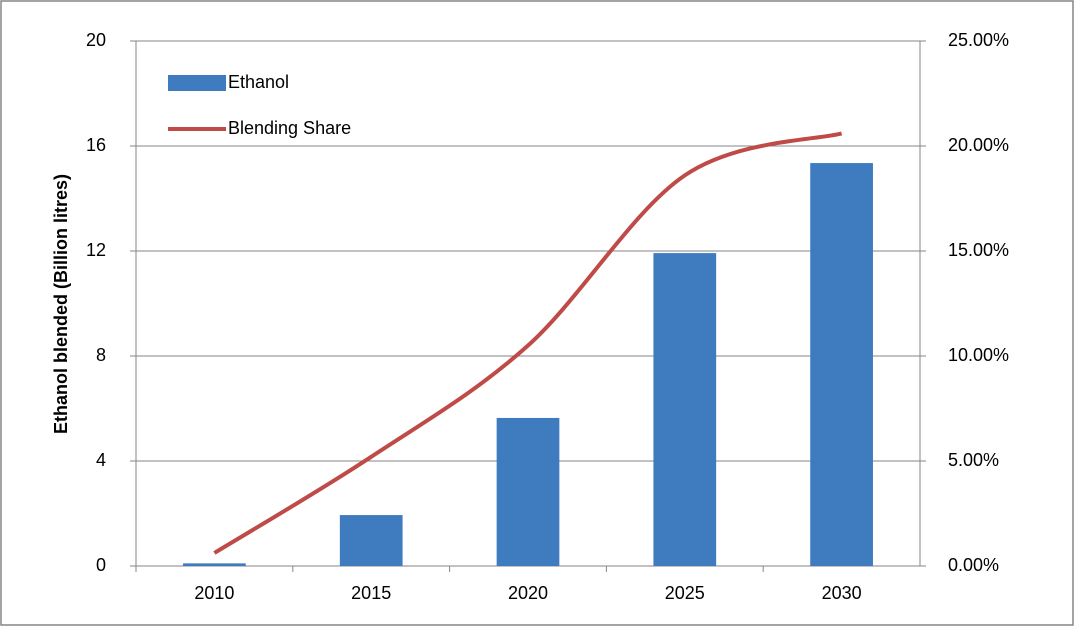 The image size is (1075, 631). Describe the element at coordinates (101, 565) in the screenshot. I see `y-tick-label: 0` at that location.